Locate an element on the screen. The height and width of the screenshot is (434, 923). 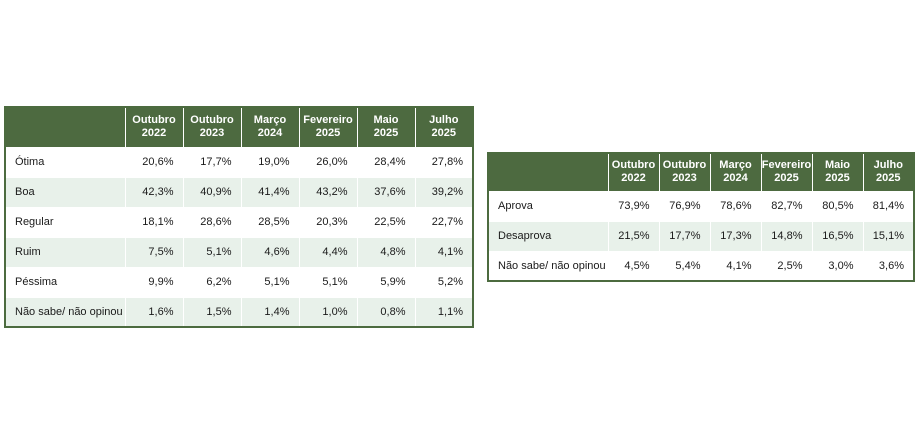
table-cell: 73,9% is located at coordinates (633, 206).